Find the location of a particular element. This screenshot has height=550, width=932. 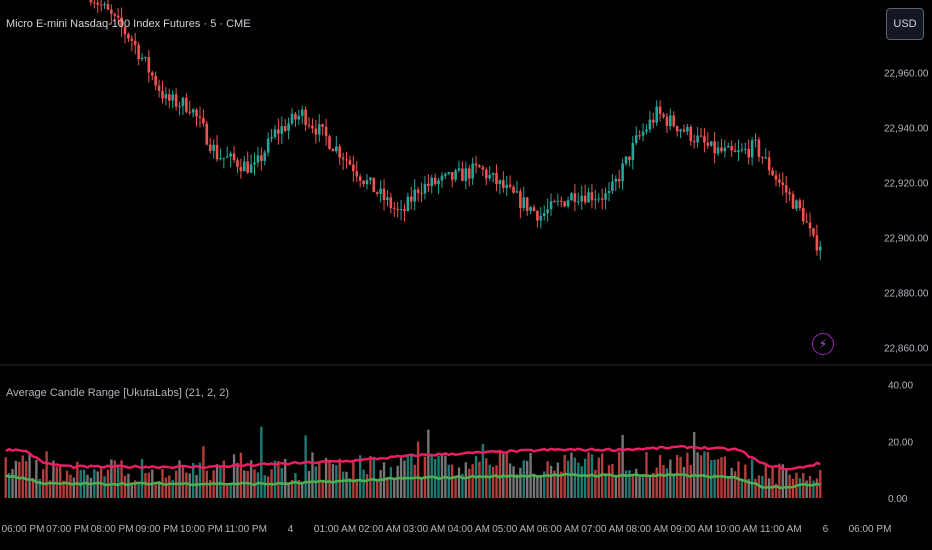

price-axis-label: 22,960.00 is located at coordinates (906, 74).